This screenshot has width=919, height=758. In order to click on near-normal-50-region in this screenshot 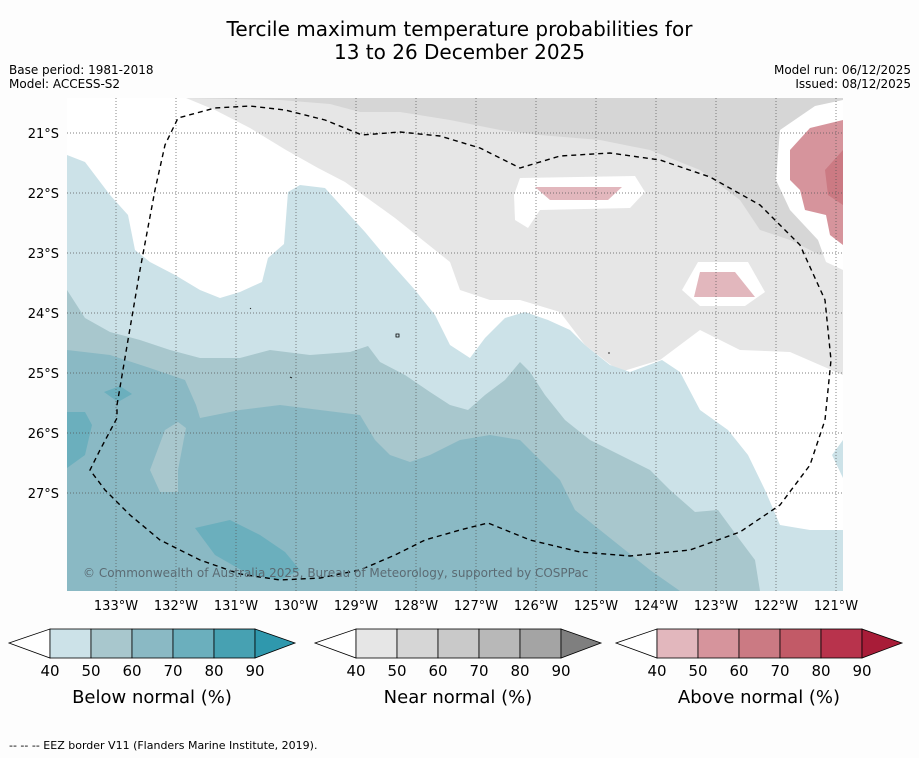, I will do `click(514, 176)`.